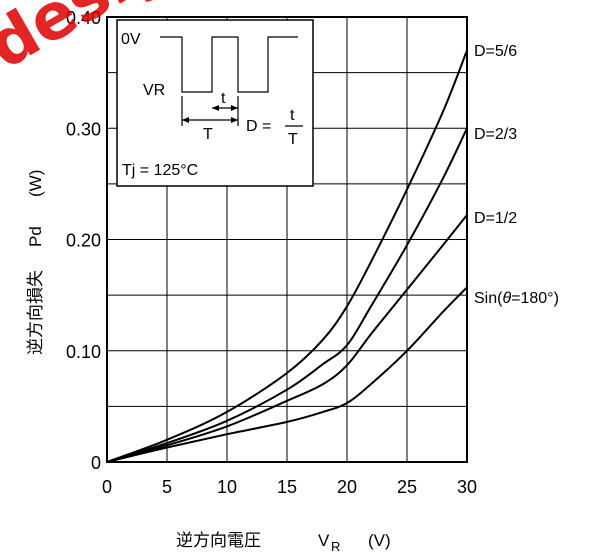 The width and height of the screenshot is (609, 554). Describe the element at coordinates (185, 120) in the screenshot. I see `period-arrow-left` at that location.